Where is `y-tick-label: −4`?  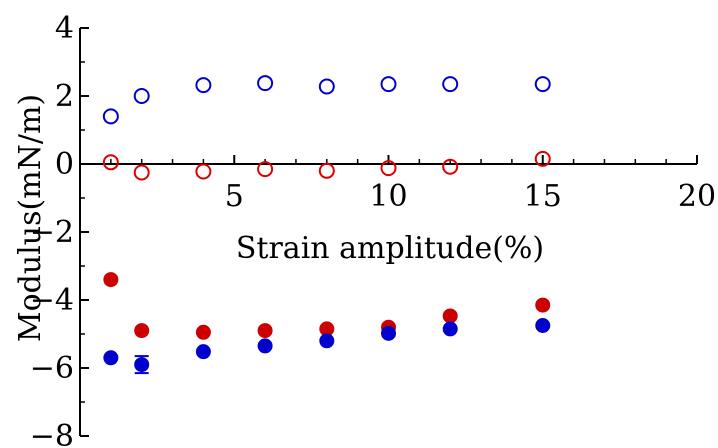 y-tick-label: −4 is located at coordinates (52, 300).